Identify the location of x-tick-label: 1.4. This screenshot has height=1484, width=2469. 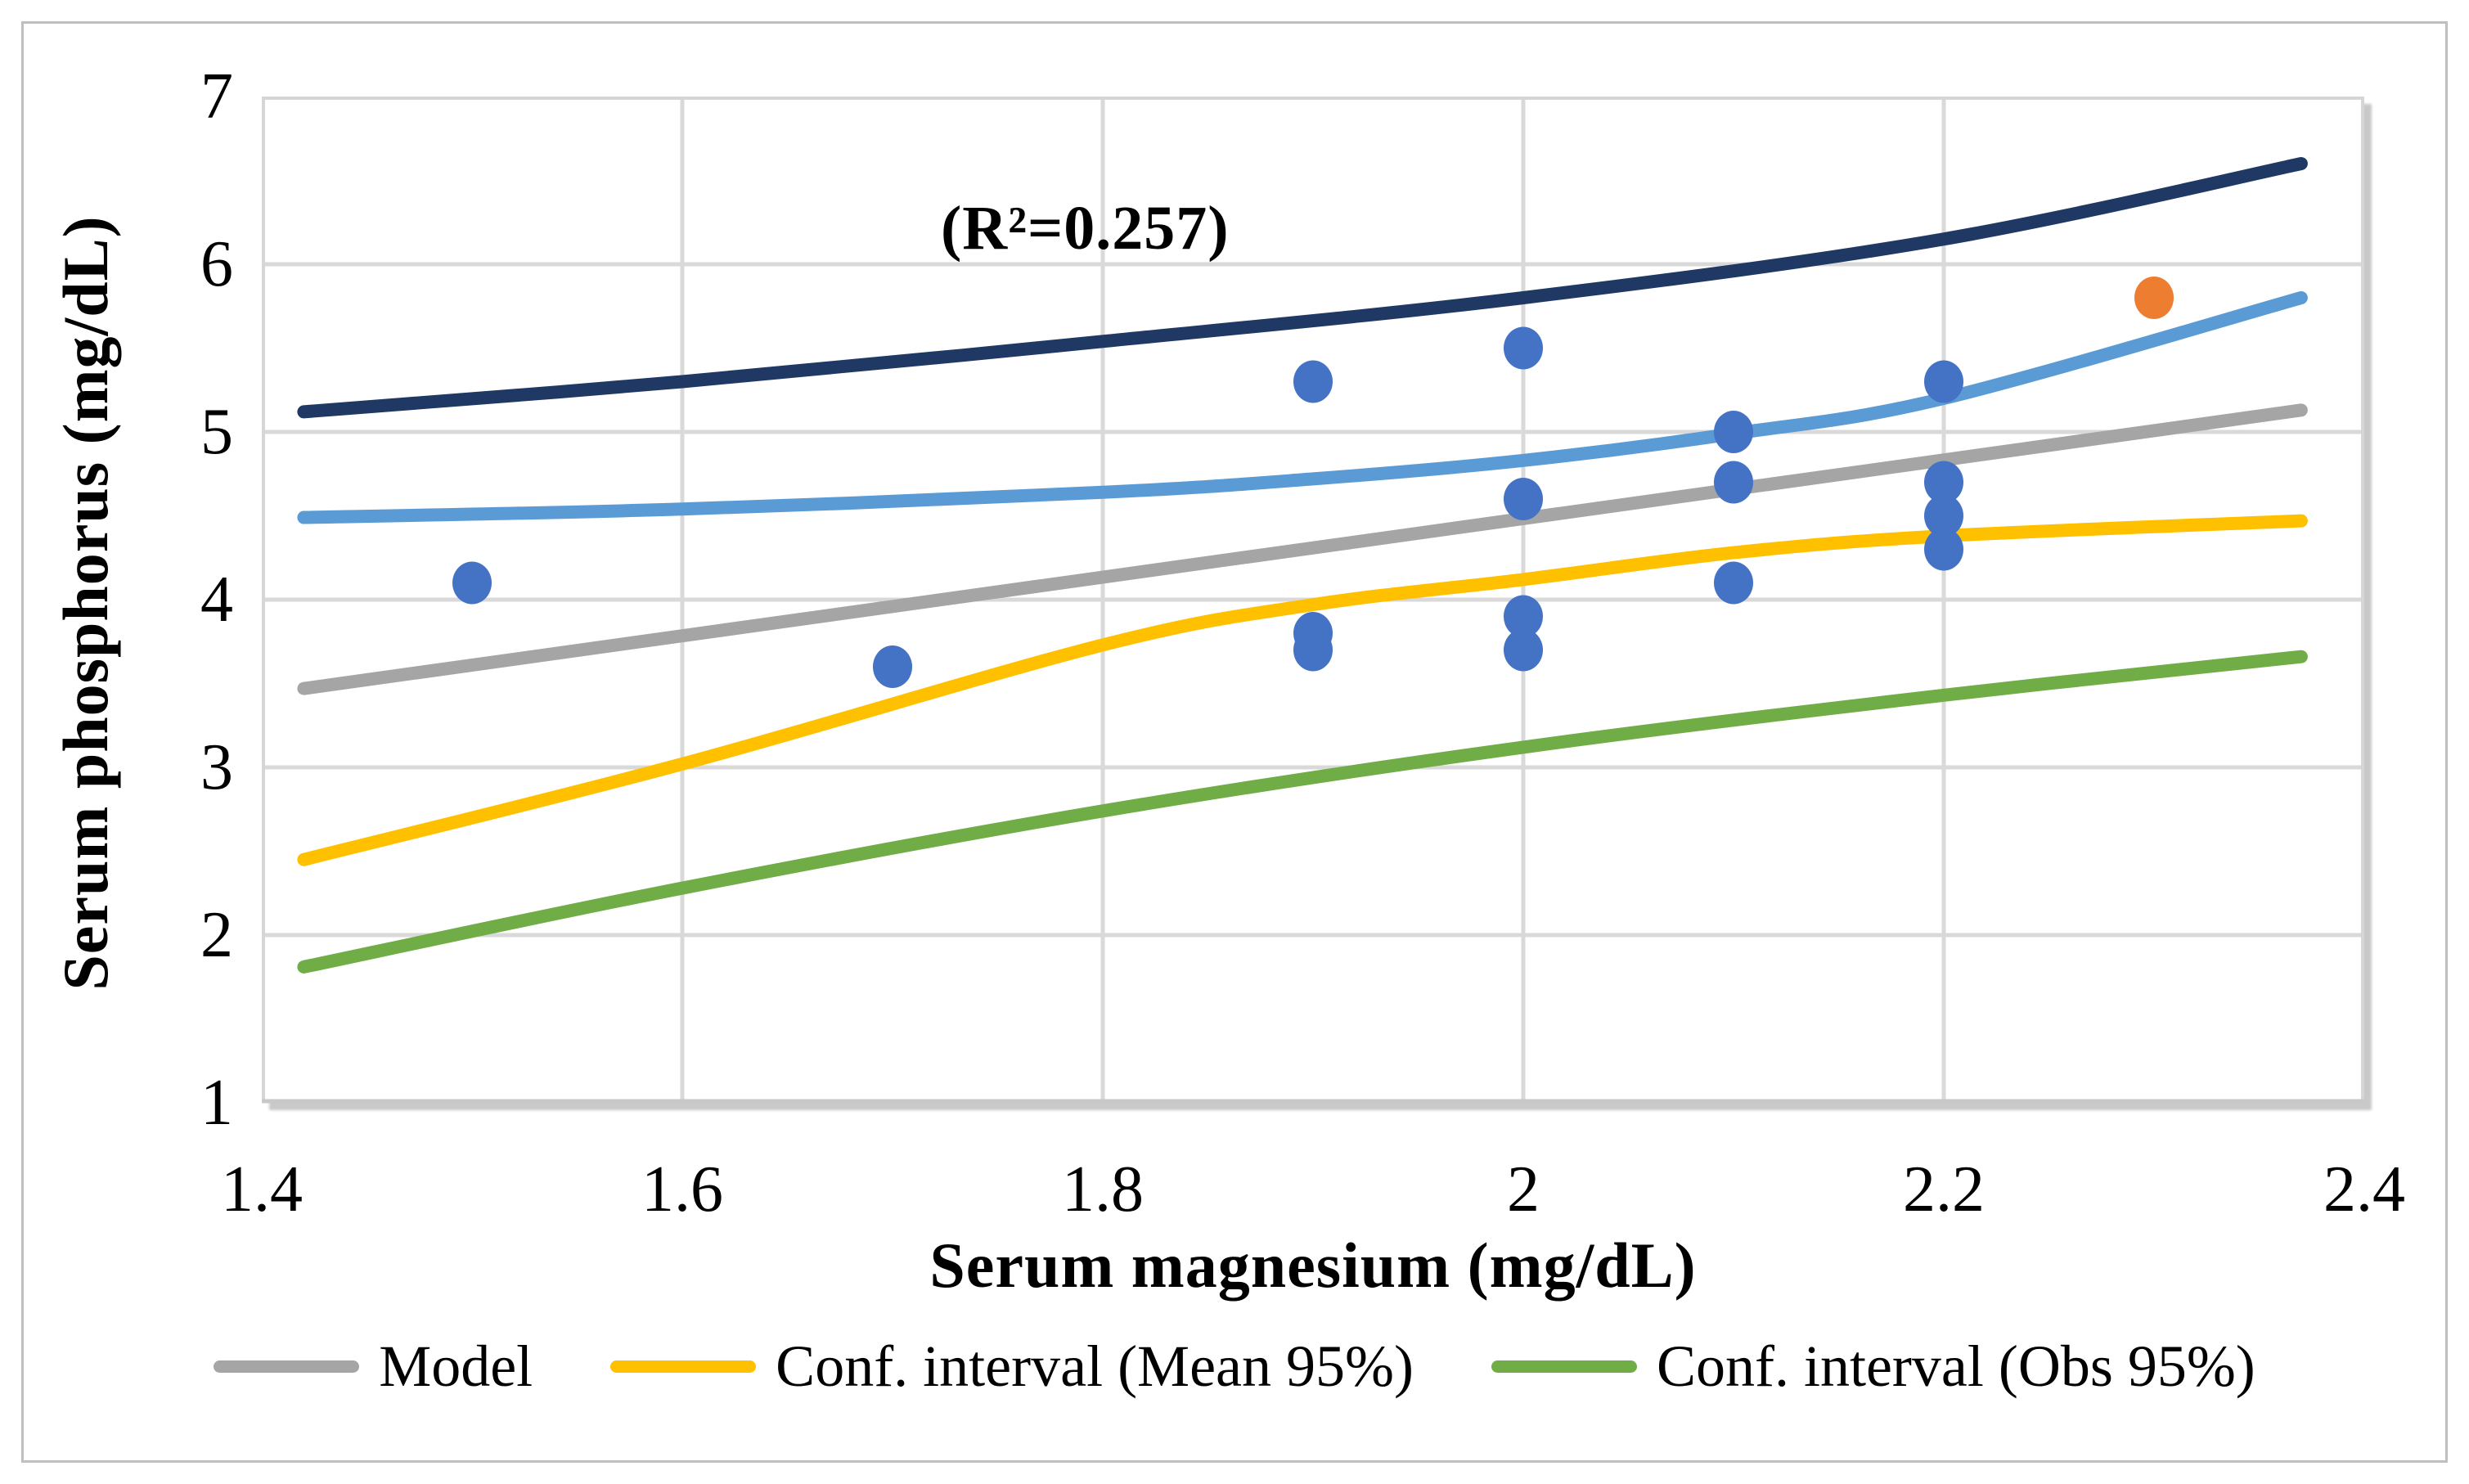
(262, 1189).